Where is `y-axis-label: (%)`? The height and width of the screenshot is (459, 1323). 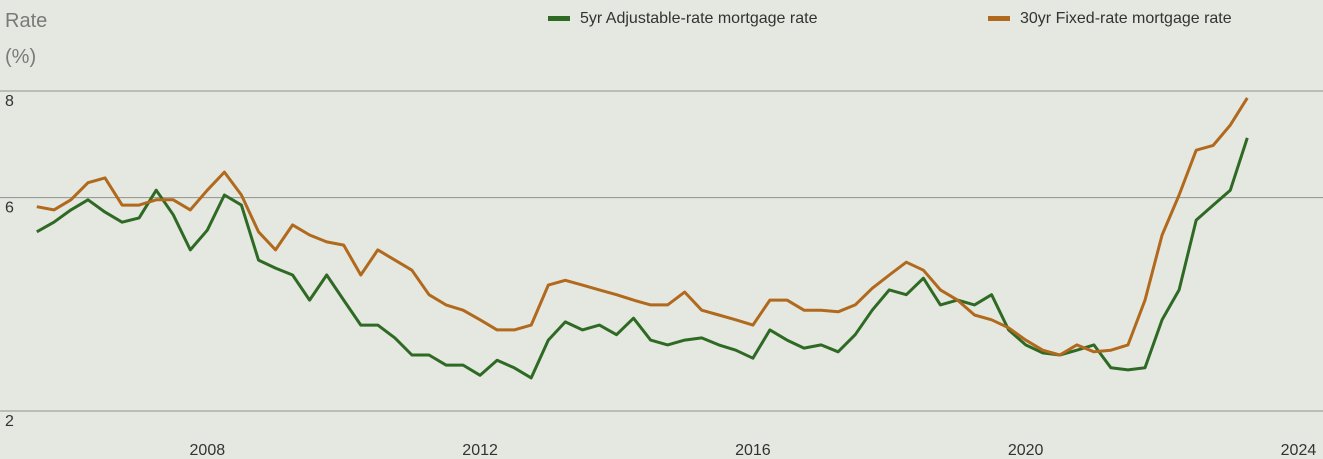
y-axis-label: (%) is located at coordinates (20, 57).